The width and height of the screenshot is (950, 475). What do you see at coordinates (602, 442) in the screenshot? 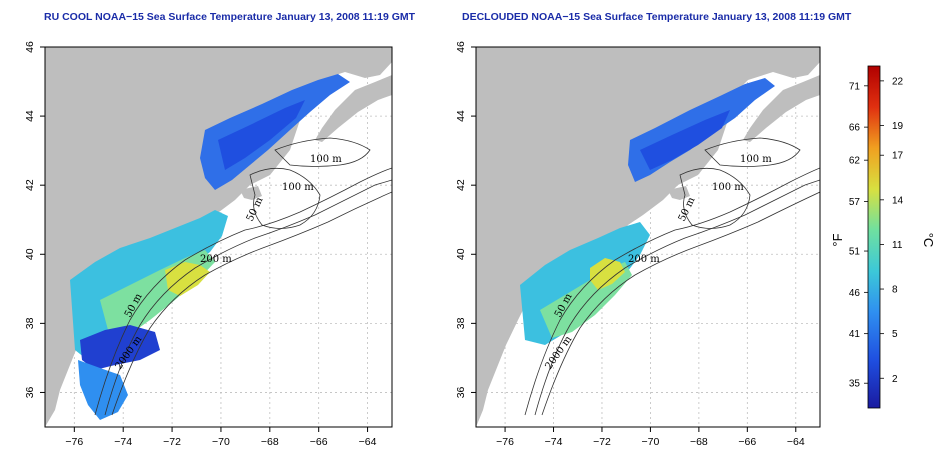
I see `right-x-tick-label: −72` at bounding box center [602, 442].